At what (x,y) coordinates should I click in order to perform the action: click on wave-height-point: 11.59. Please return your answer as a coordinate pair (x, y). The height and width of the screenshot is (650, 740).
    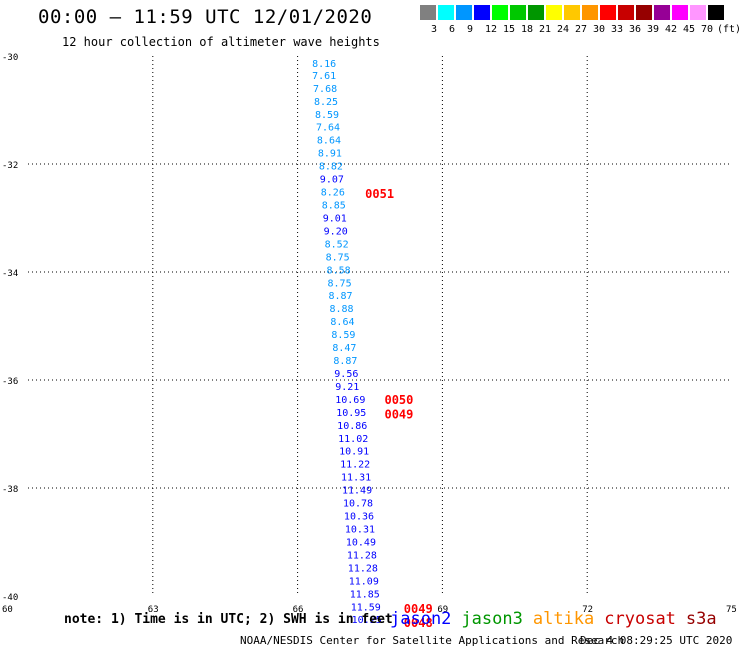
    Looking at the image, I should click on (366, 607).